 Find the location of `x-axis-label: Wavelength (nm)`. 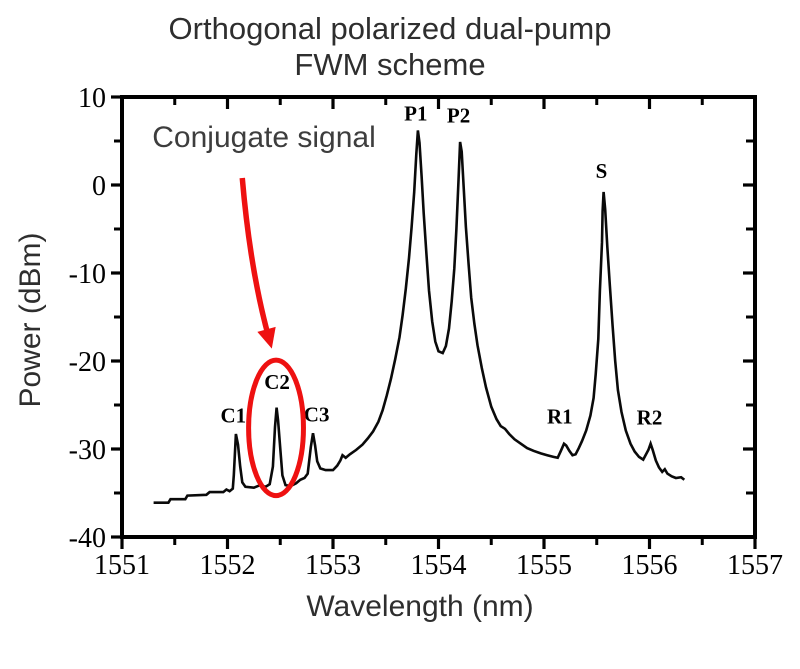

x-axis-label: Wavelength (nm) is located at coordinates (420, 606).